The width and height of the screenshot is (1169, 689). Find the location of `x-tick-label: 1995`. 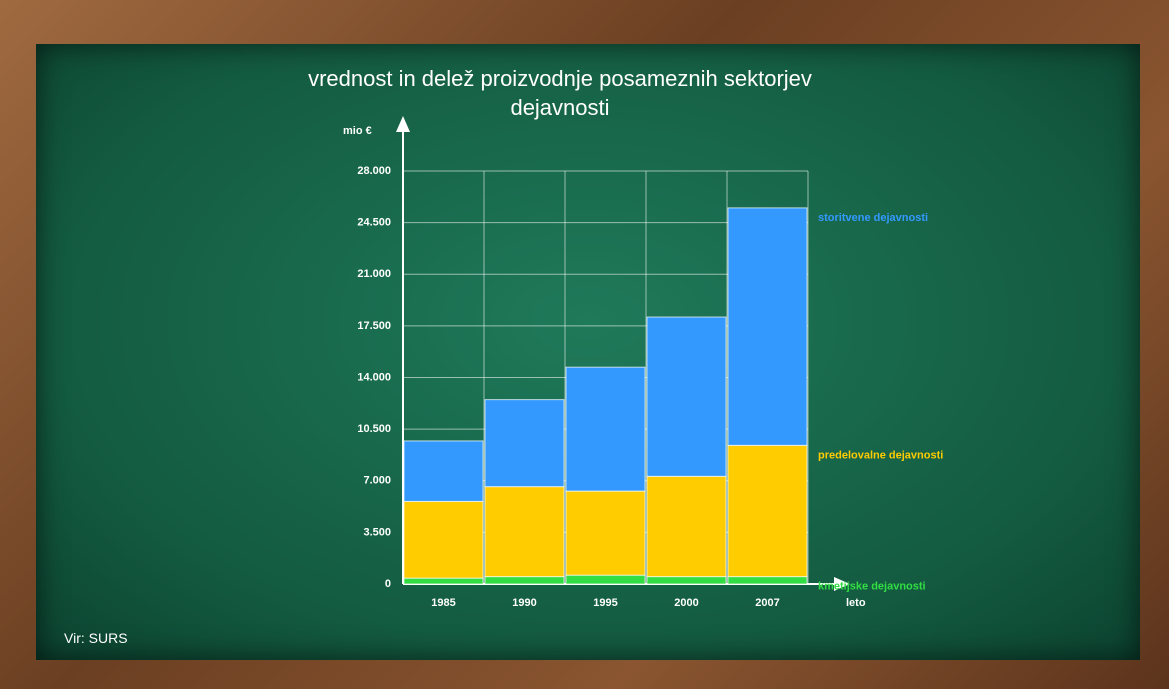

x-tick-label: 1995 is located at coordinates (605, 603).